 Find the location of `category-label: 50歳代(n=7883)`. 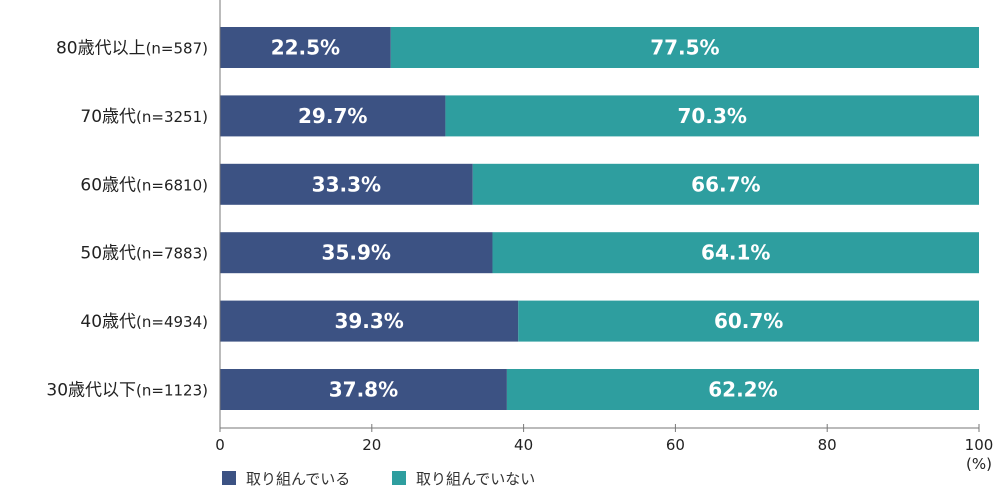

category-label: 50歳代(n=7883) is located at coordinates (144, 254).